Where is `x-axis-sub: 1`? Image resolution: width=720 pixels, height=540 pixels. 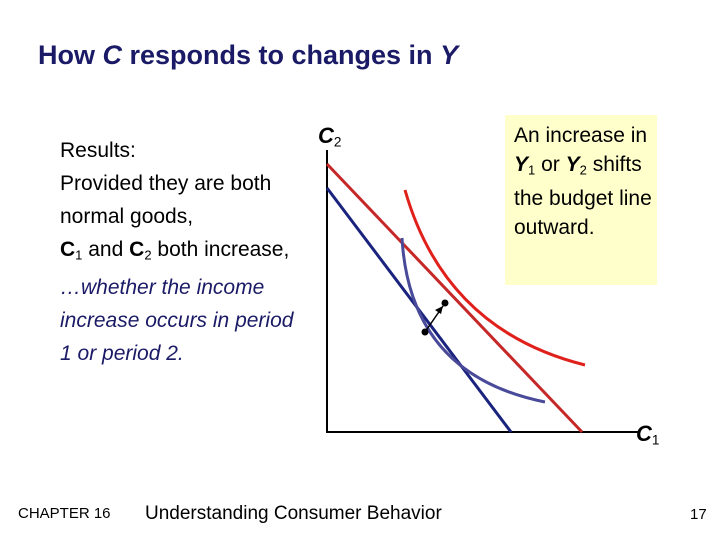 x-axis-sub: 1 is located at coordinates (655, 440).